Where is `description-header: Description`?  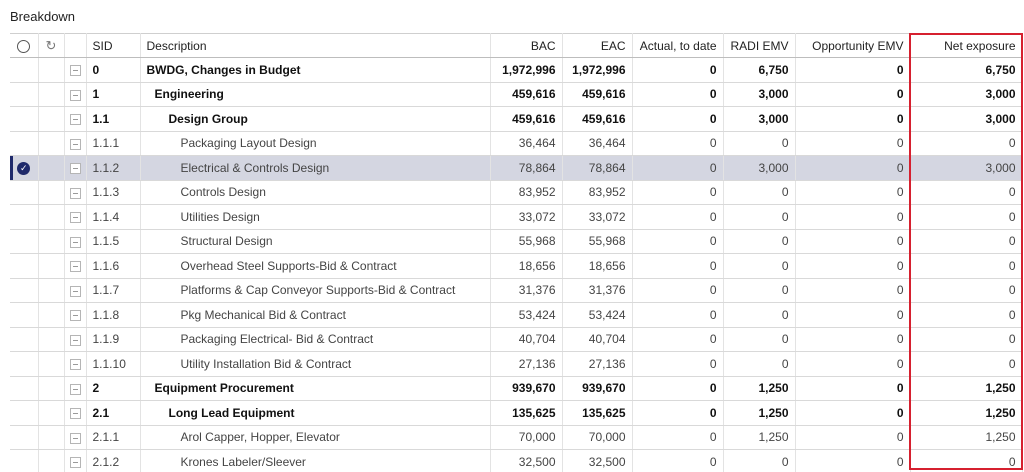
description-header: Description is located at coordinates (315, 45).